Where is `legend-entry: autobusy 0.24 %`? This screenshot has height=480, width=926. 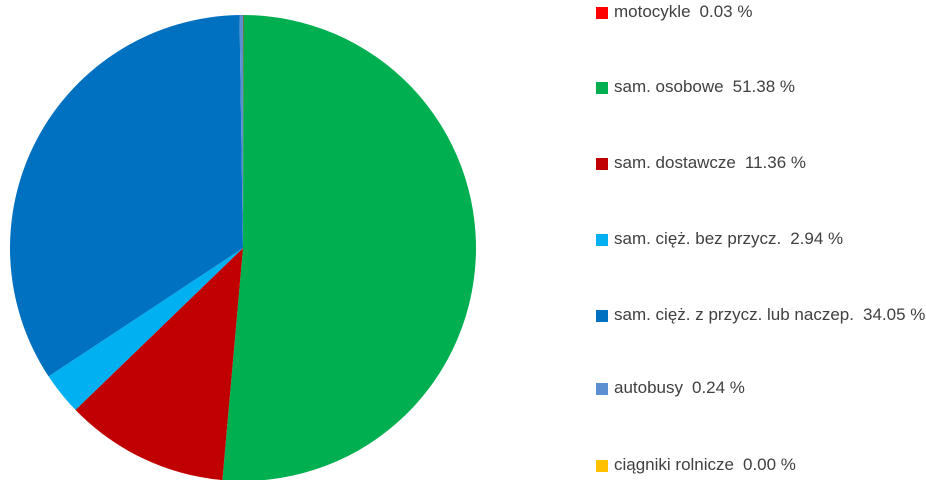 legend-entry: autobusy 0.24 % is located at coordinates (679, 387).